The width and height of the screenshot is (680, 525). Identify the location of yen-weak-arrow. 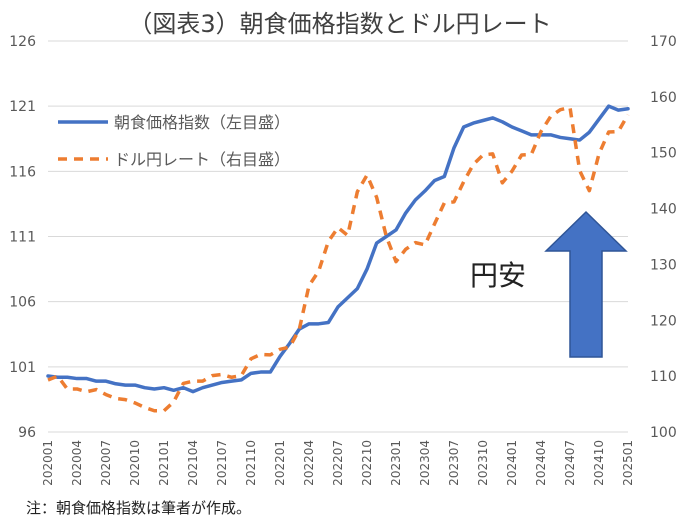
(586, 284).